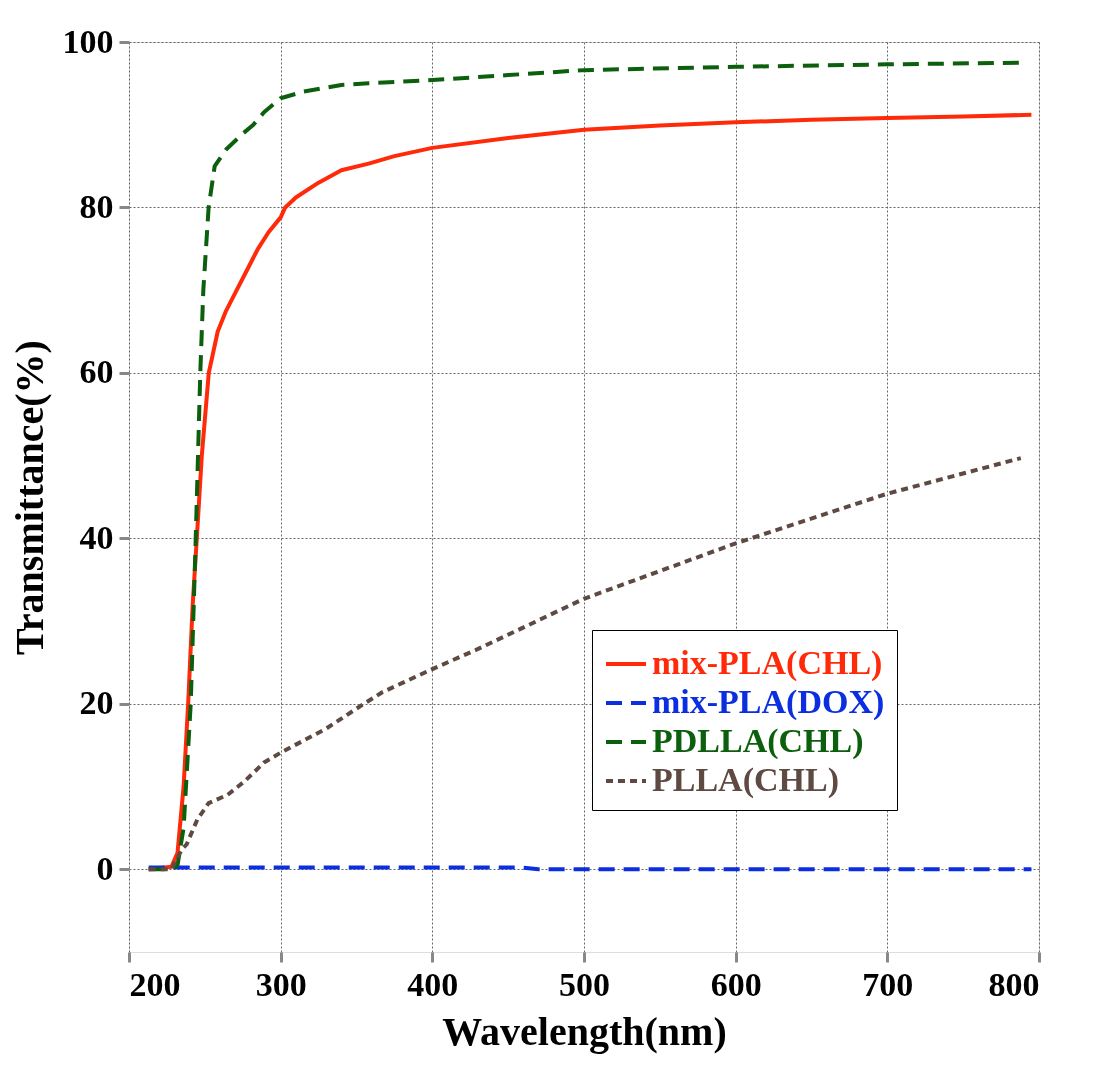  I want to click on legend-label: mix-PLA(DOX), so click(768, 702).